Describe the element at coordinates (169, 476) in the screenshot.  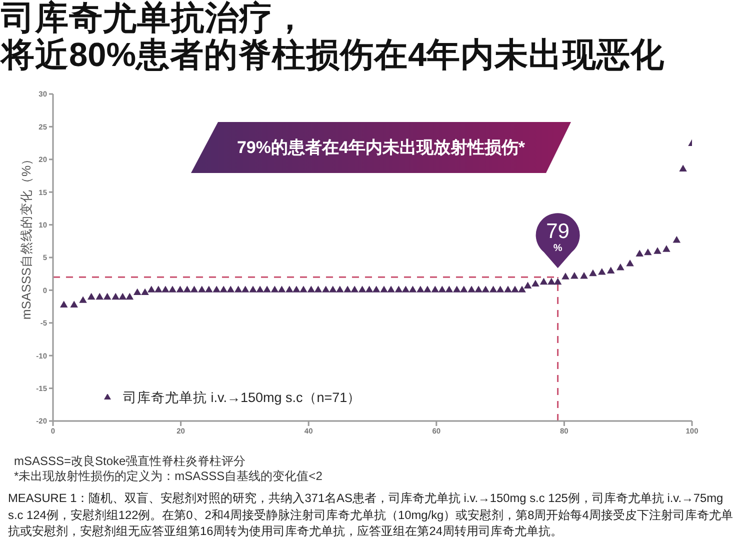
I see `text: *未出现放射性损伤的定义为：mSASSS自基线的变化值<2` at that location.